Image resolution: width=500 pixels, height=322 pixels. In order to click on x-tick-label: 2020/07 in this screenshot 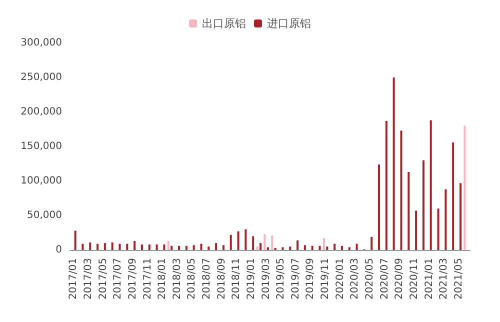, I will do `click(384, 279)`.